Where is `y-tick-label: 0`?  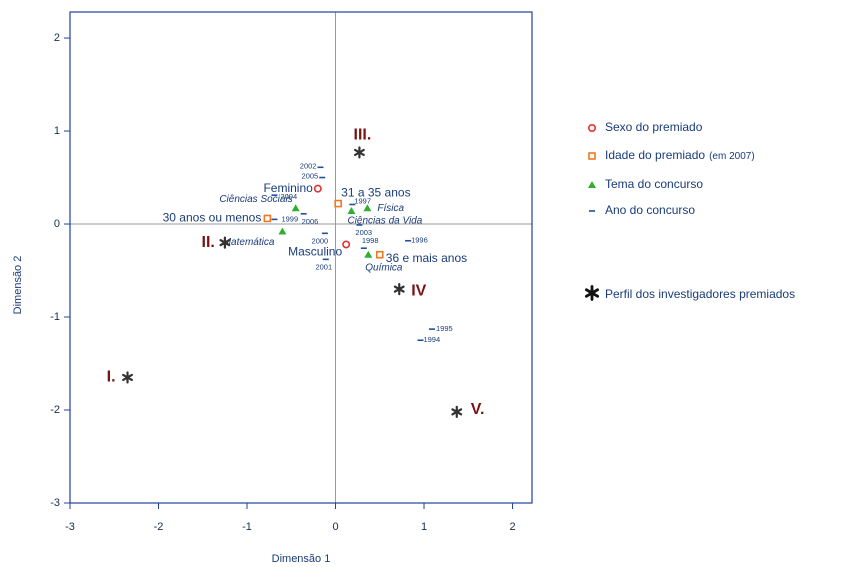 y-tick-label: 0 is located at coordinates (57, 224).